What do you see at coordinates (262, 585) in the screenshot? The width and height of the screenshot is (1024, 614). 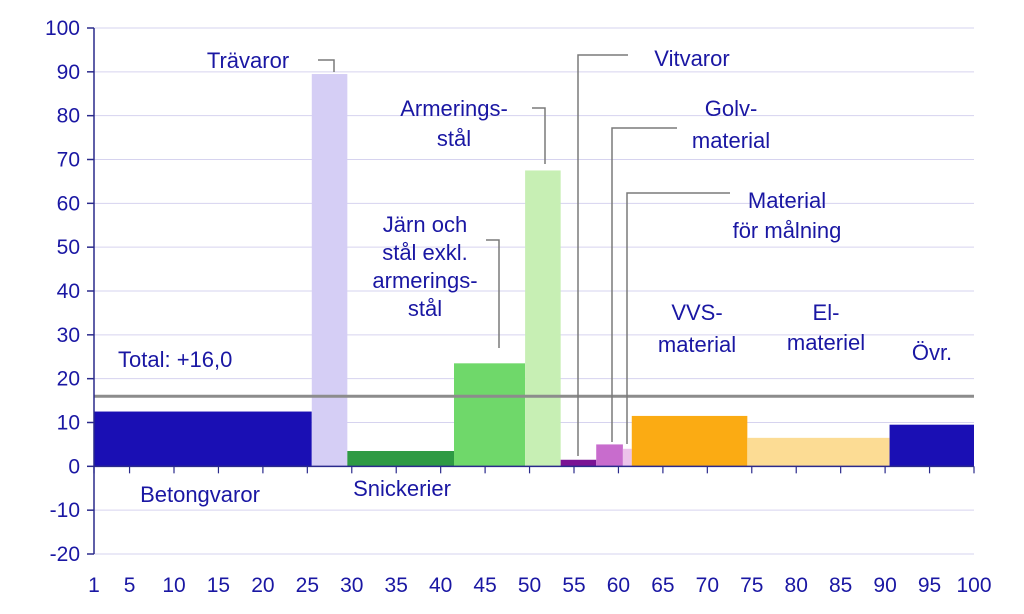 I see `x-tick-label: 20` at bounding box center [262, 585].